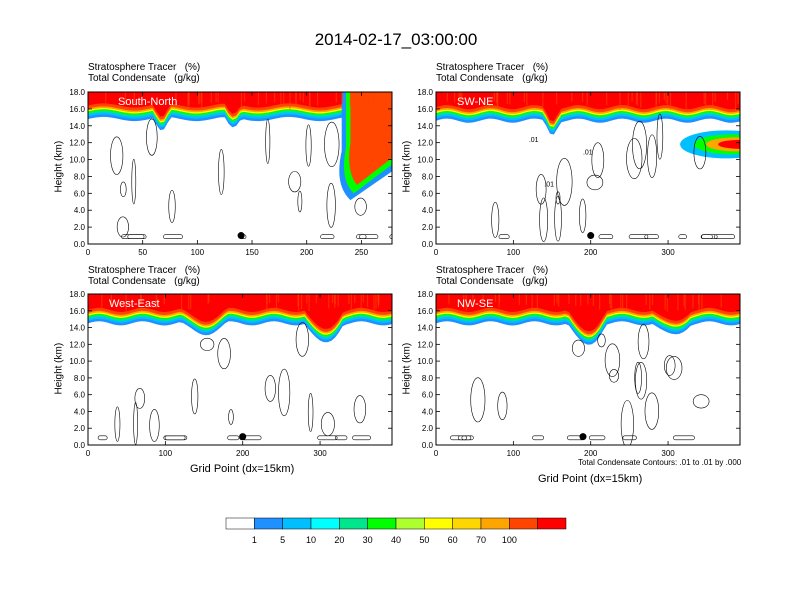  I want to click on panel-4-title-line2: Total Condensate (g/kg), so click(492, 281).